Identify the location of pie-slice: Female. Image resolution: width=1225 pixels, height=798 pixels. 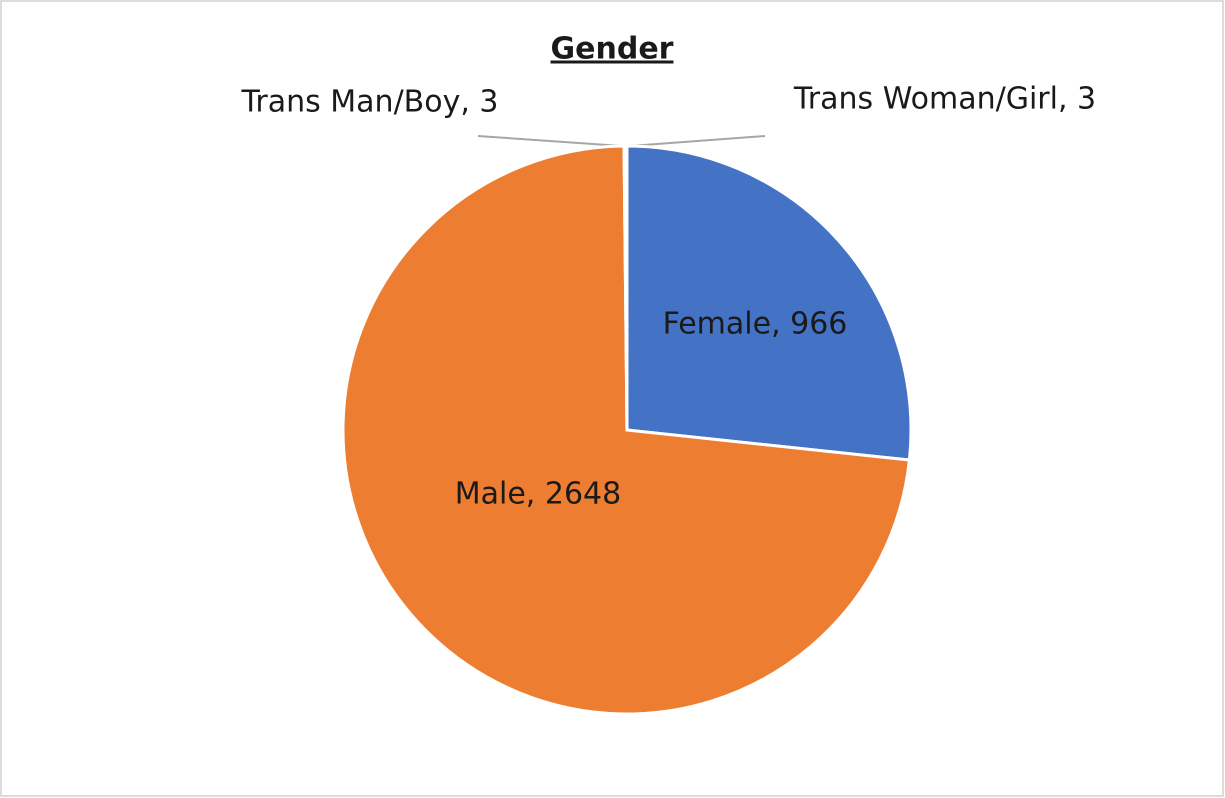
(769, 303).